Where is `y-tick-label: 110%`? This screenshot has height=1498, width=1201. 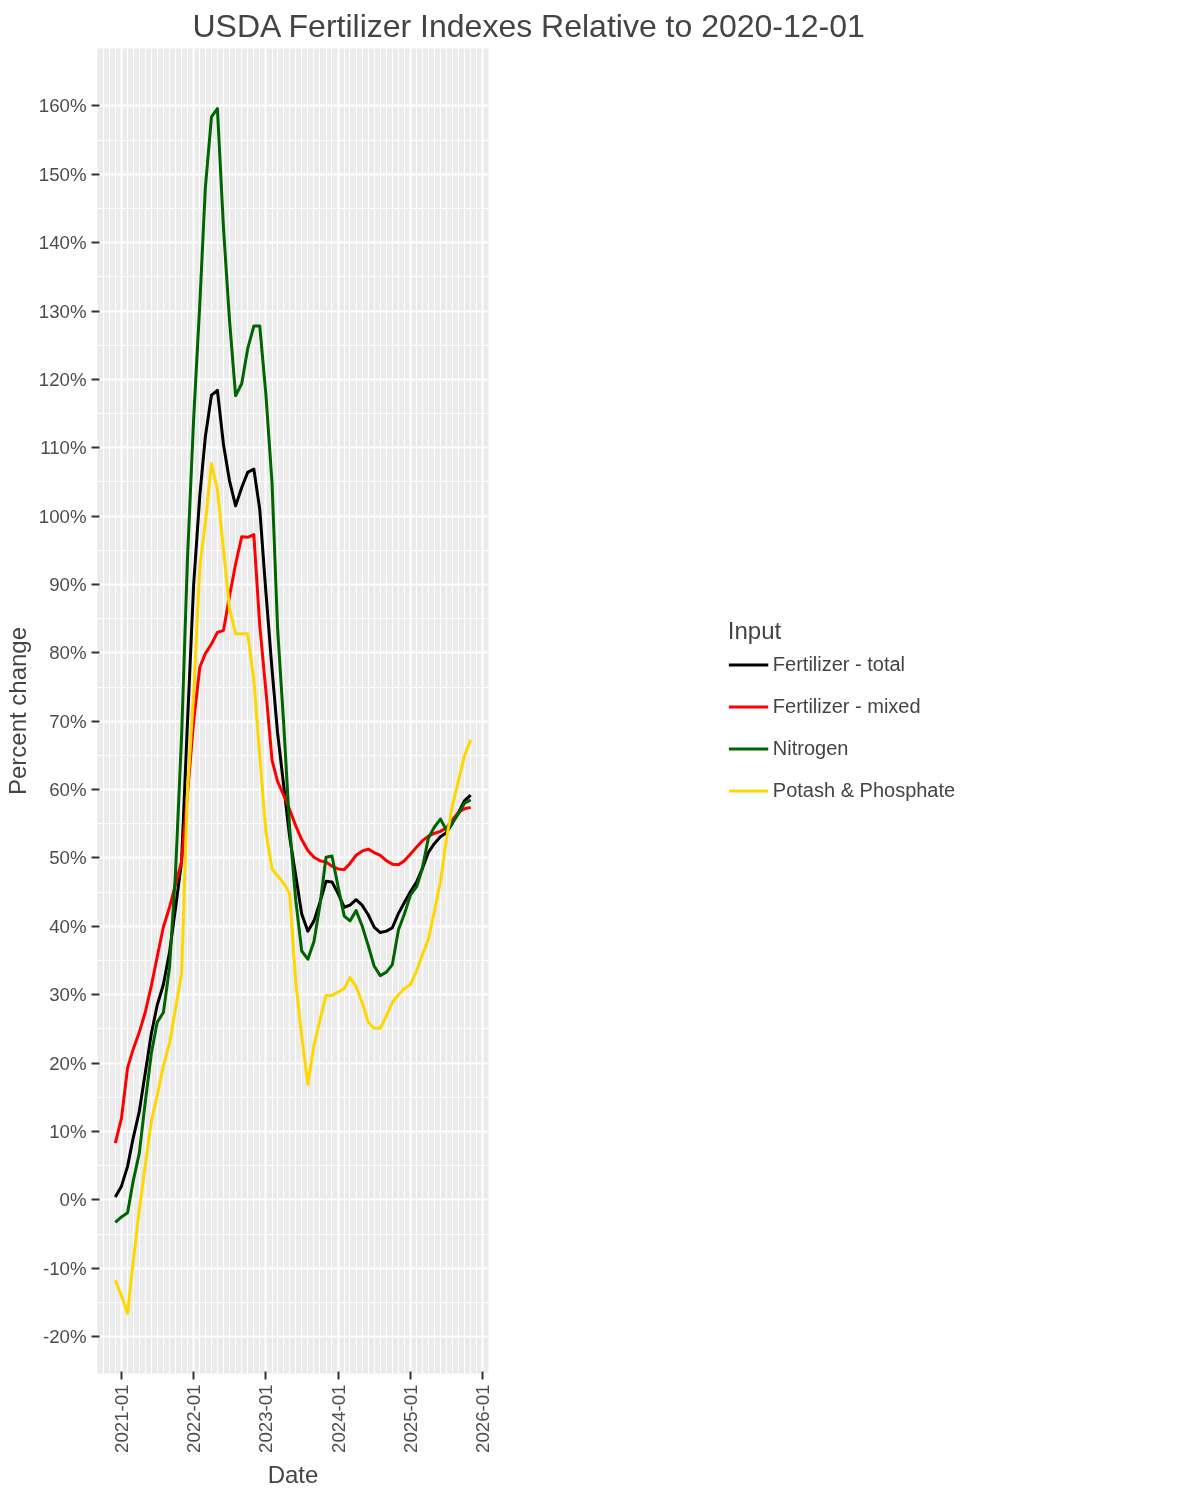
y-tick-label: 110% is located at coordinates (63, 448).